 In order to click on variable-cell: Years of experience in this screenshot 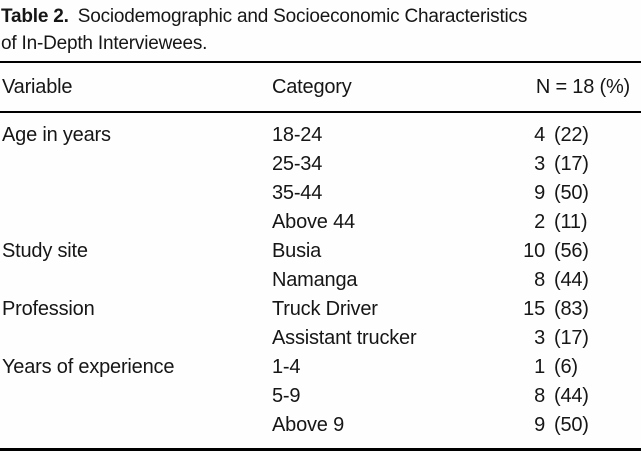, I will do `click(88, 367)`.